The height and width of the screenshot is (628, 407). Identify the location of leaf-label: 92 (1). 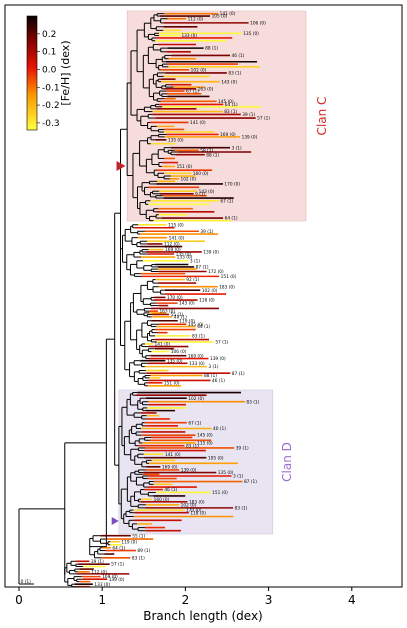
(192, 280).